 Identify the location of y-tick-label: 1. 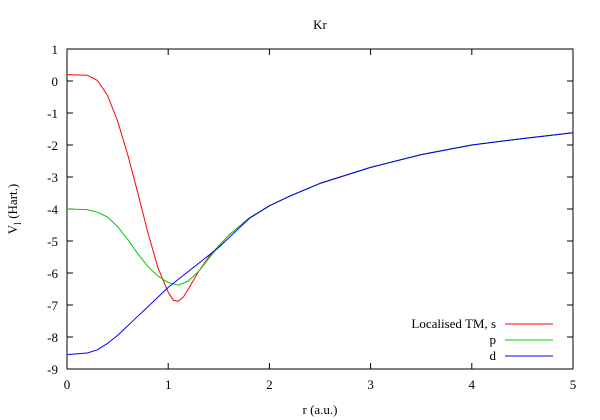
(55, 49).